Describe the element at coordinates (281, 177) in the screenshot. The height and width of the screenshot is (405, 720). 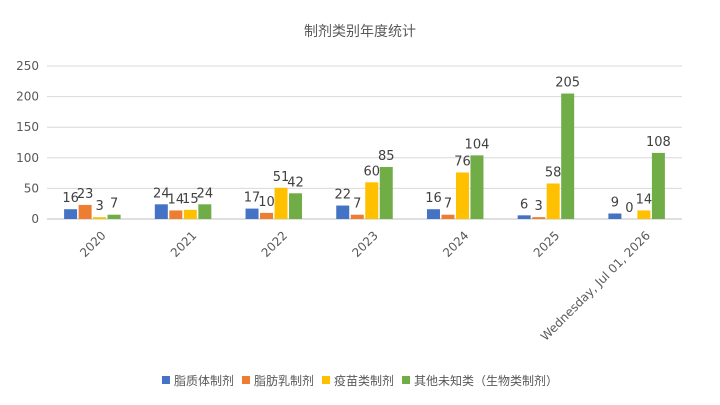
I see `data-label: 51` at that location.